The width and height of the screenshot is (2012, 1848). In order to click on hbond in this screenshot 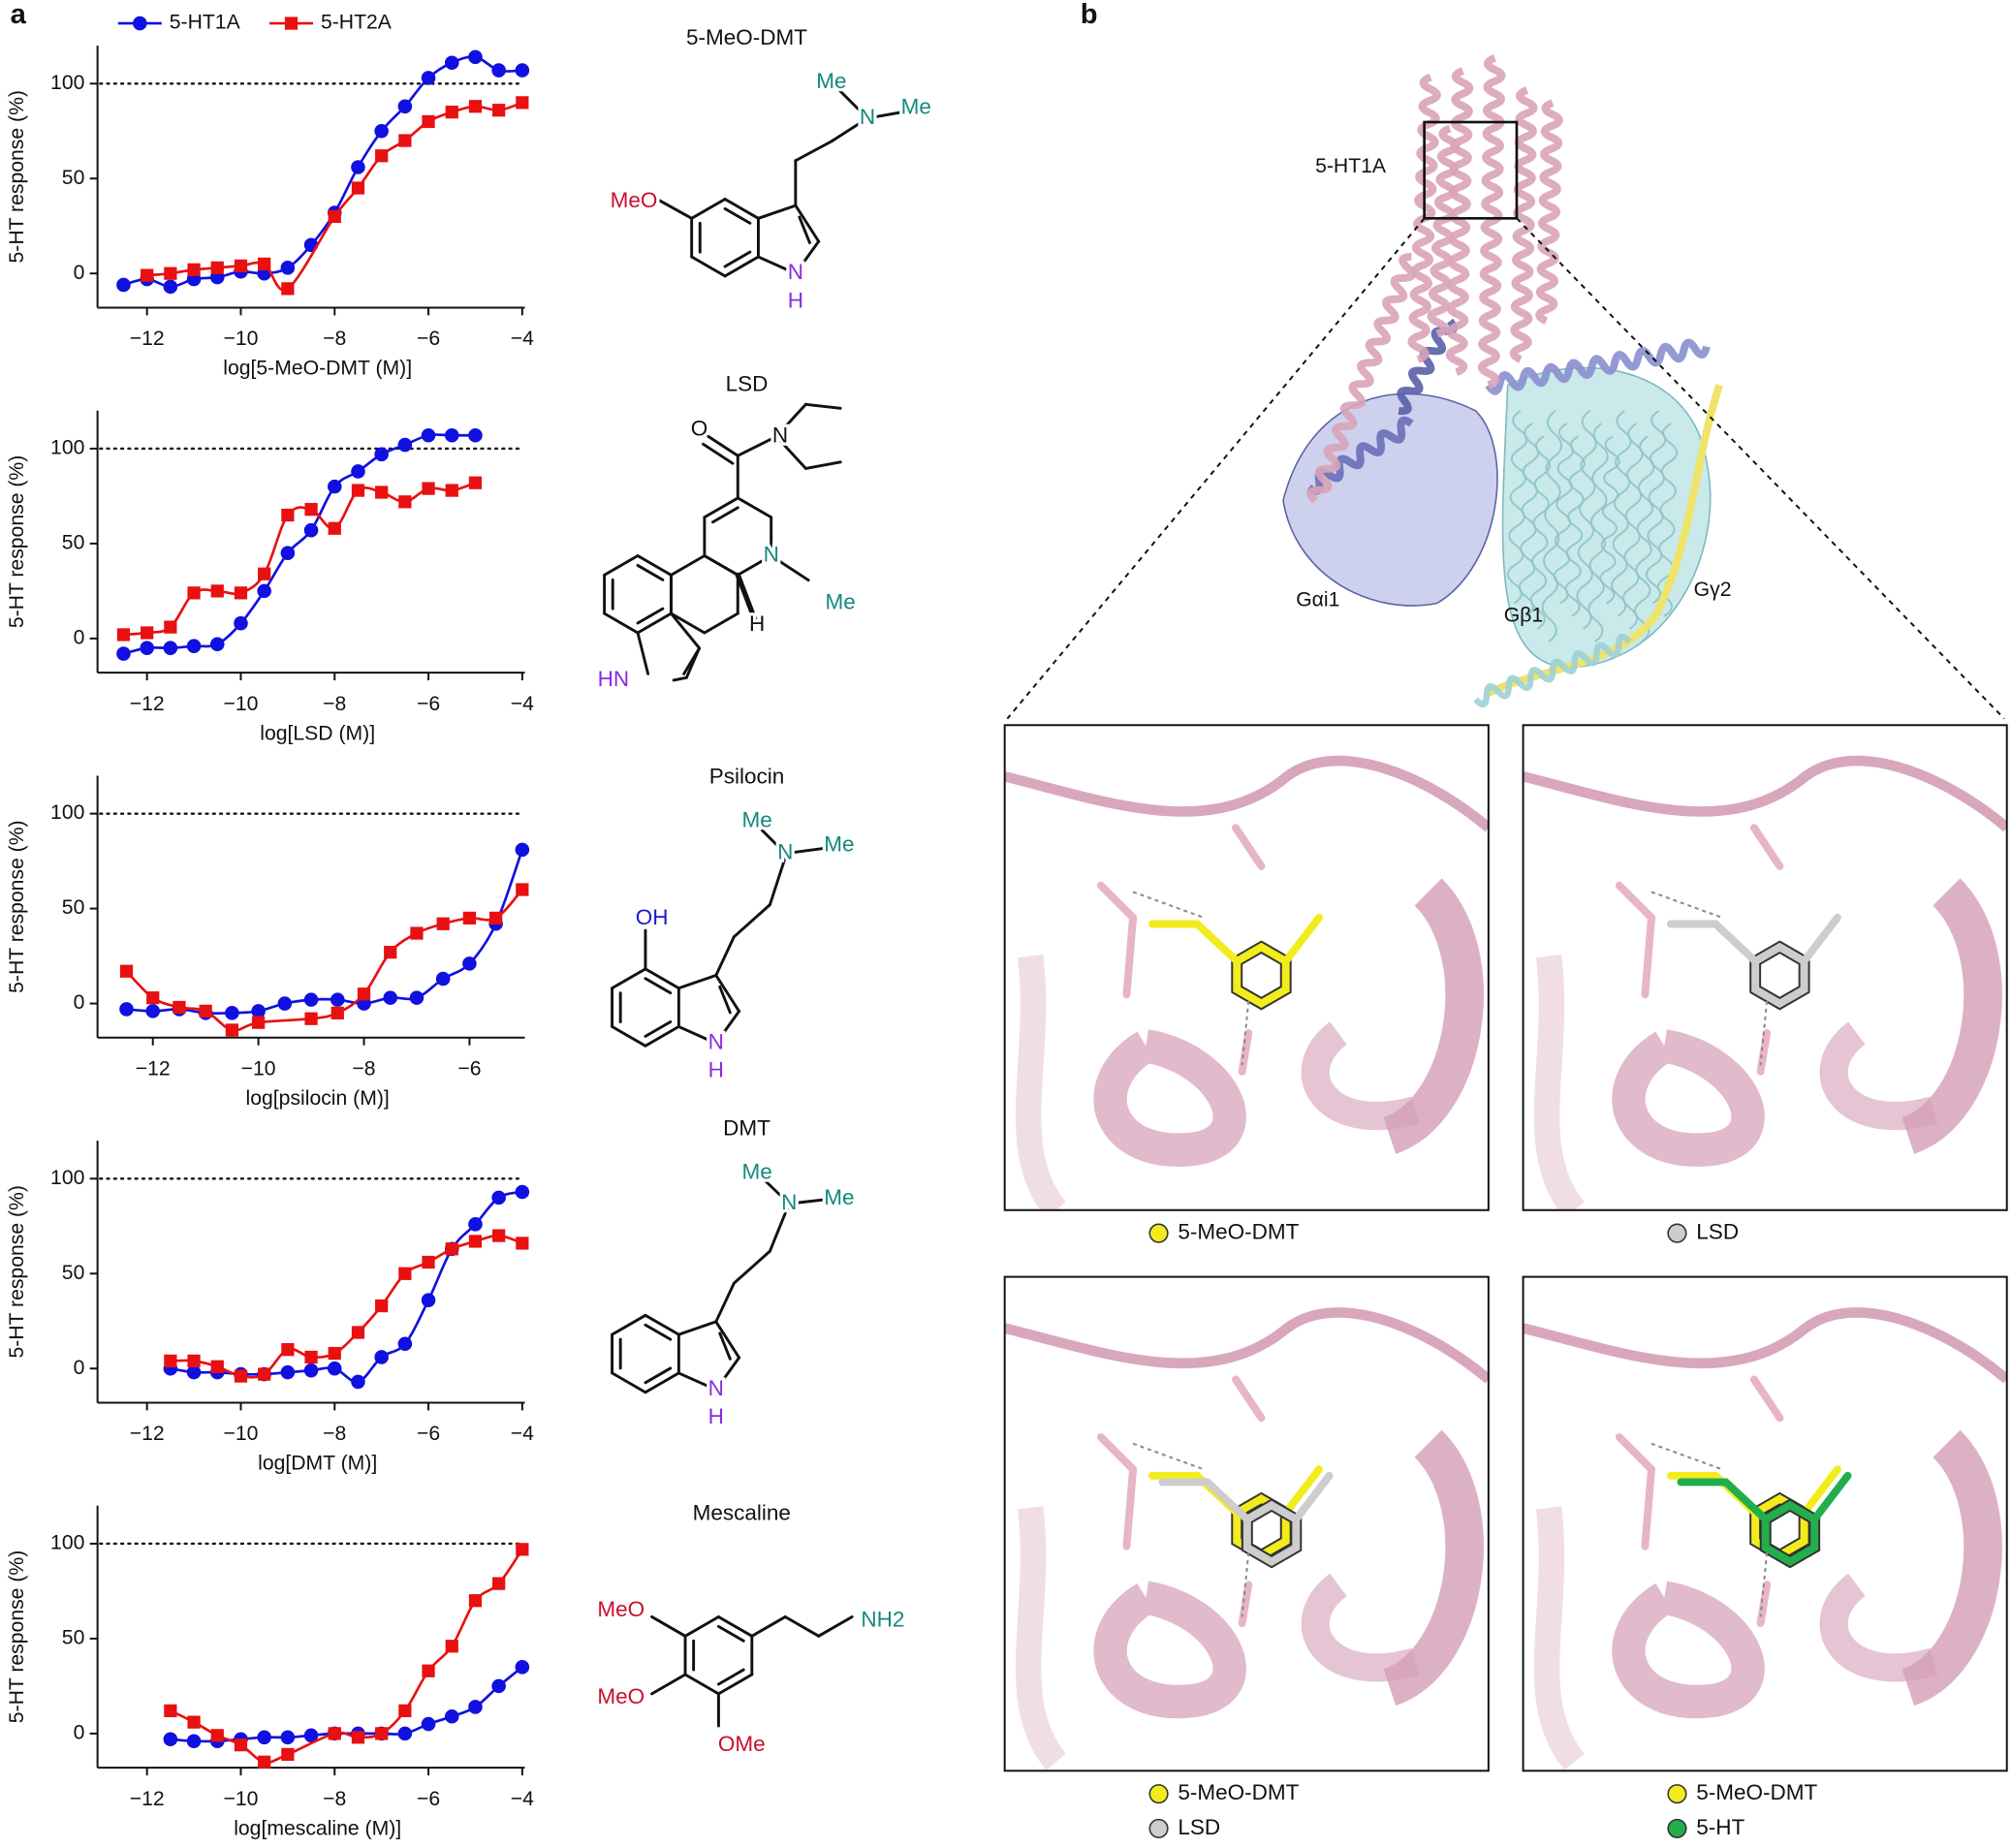, I will do `click(1191, 1529)`.